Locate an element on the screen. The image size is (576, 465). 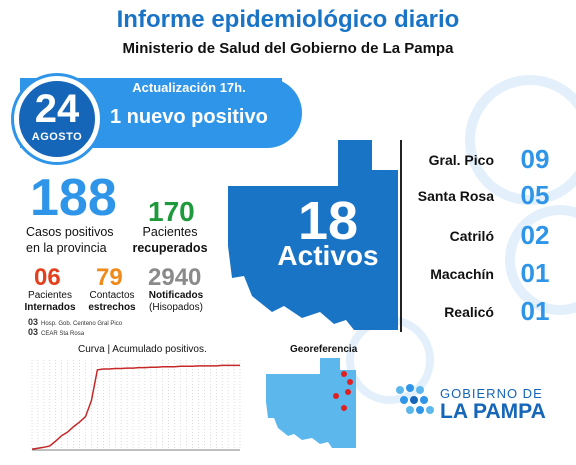
hospital-name: Hosp. Gob. Centeno Gral Pico is located at coordinates (82, 324).